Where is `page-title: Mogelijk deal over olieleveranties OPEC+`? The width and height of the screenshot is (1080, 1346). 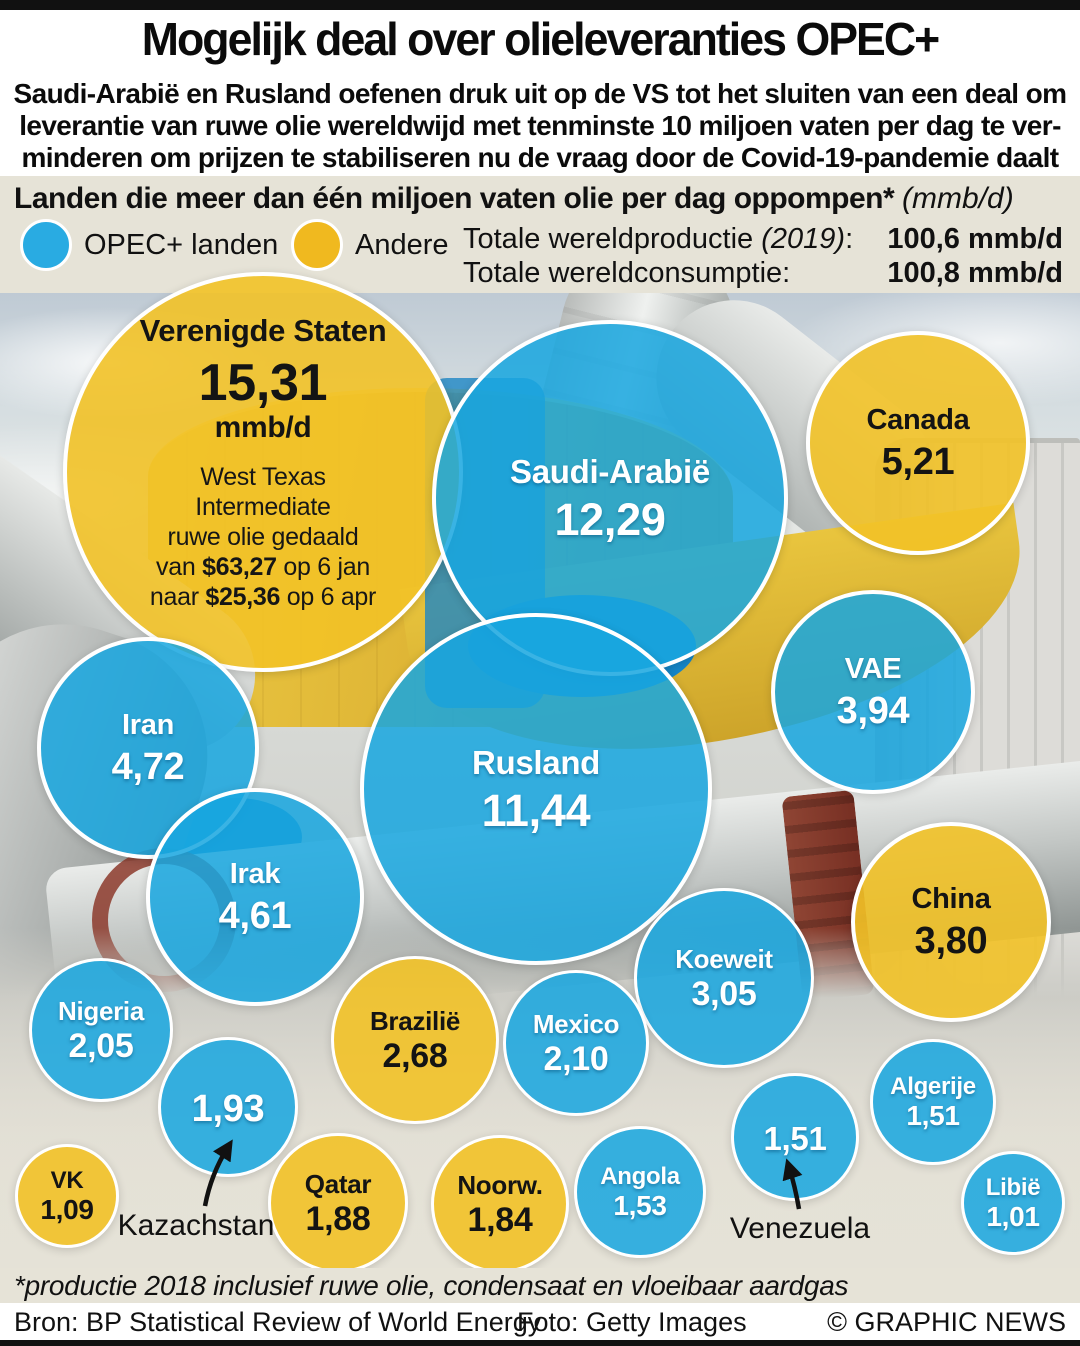
page-title: Mogelijk deal over olieleveranties OPEC+ is located at coordinates (541, 39).